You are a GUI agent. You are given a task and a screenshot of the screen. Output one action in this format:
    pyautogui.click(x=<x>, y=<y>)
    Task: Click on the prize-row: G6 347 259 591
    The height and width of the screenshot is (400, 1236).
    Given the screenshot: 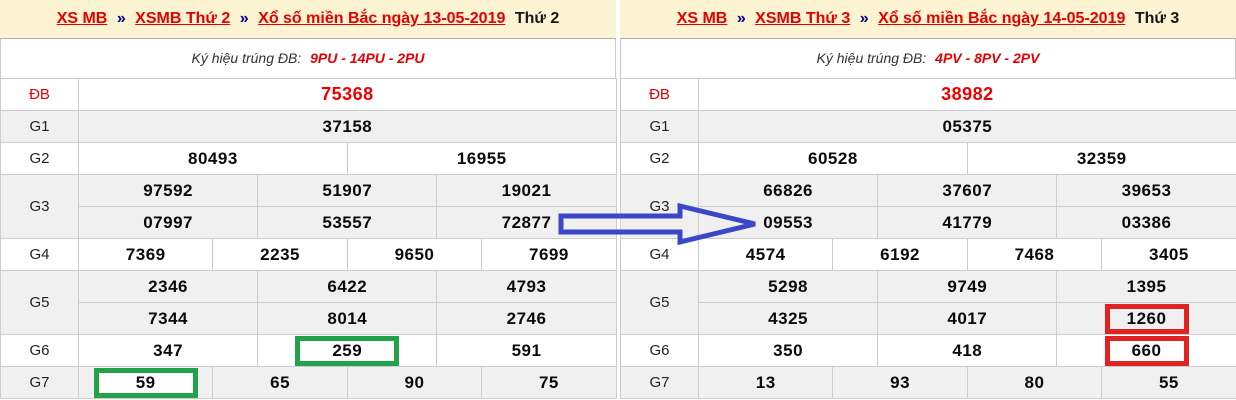 What is the action you would take?
    pyautogui.click(x=308, y=350)
    